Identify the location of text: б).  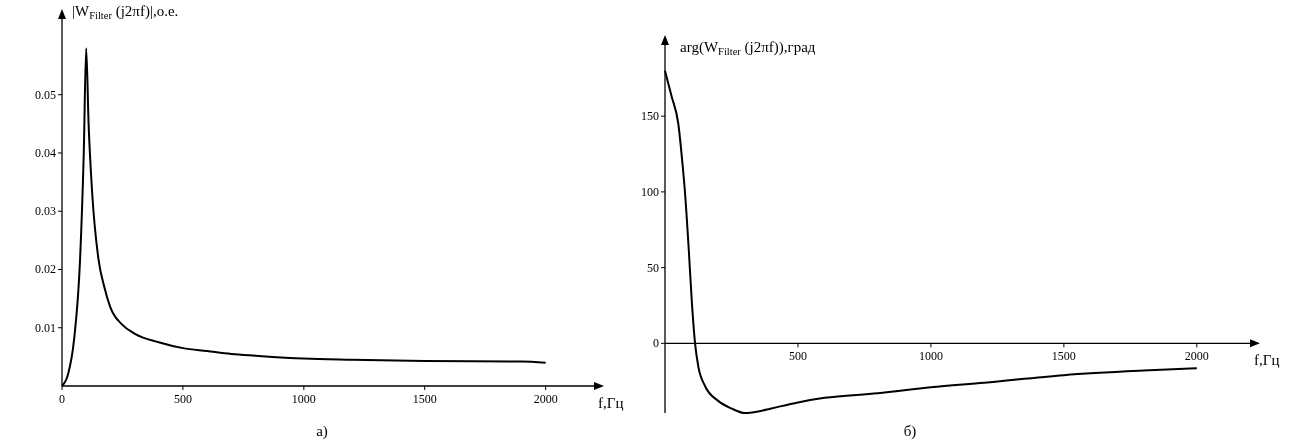
(910, 431).